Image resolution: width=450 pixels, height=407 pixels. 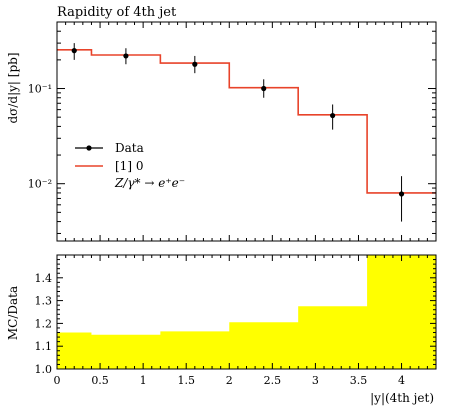 What do you see at coordinates (89, 148) in the screenshot?
I see `legend-data-marker` at bounding box center [89, 148].